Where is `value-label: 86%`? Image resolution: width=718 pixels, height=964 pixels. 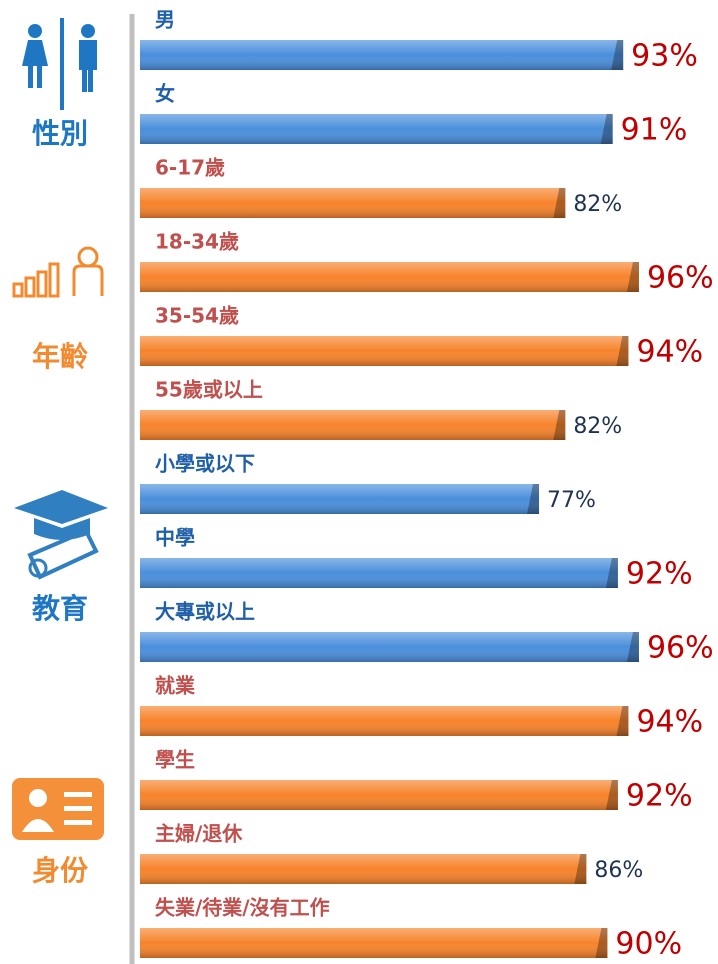 value-label: 86% is located at coordinates (618, 870).